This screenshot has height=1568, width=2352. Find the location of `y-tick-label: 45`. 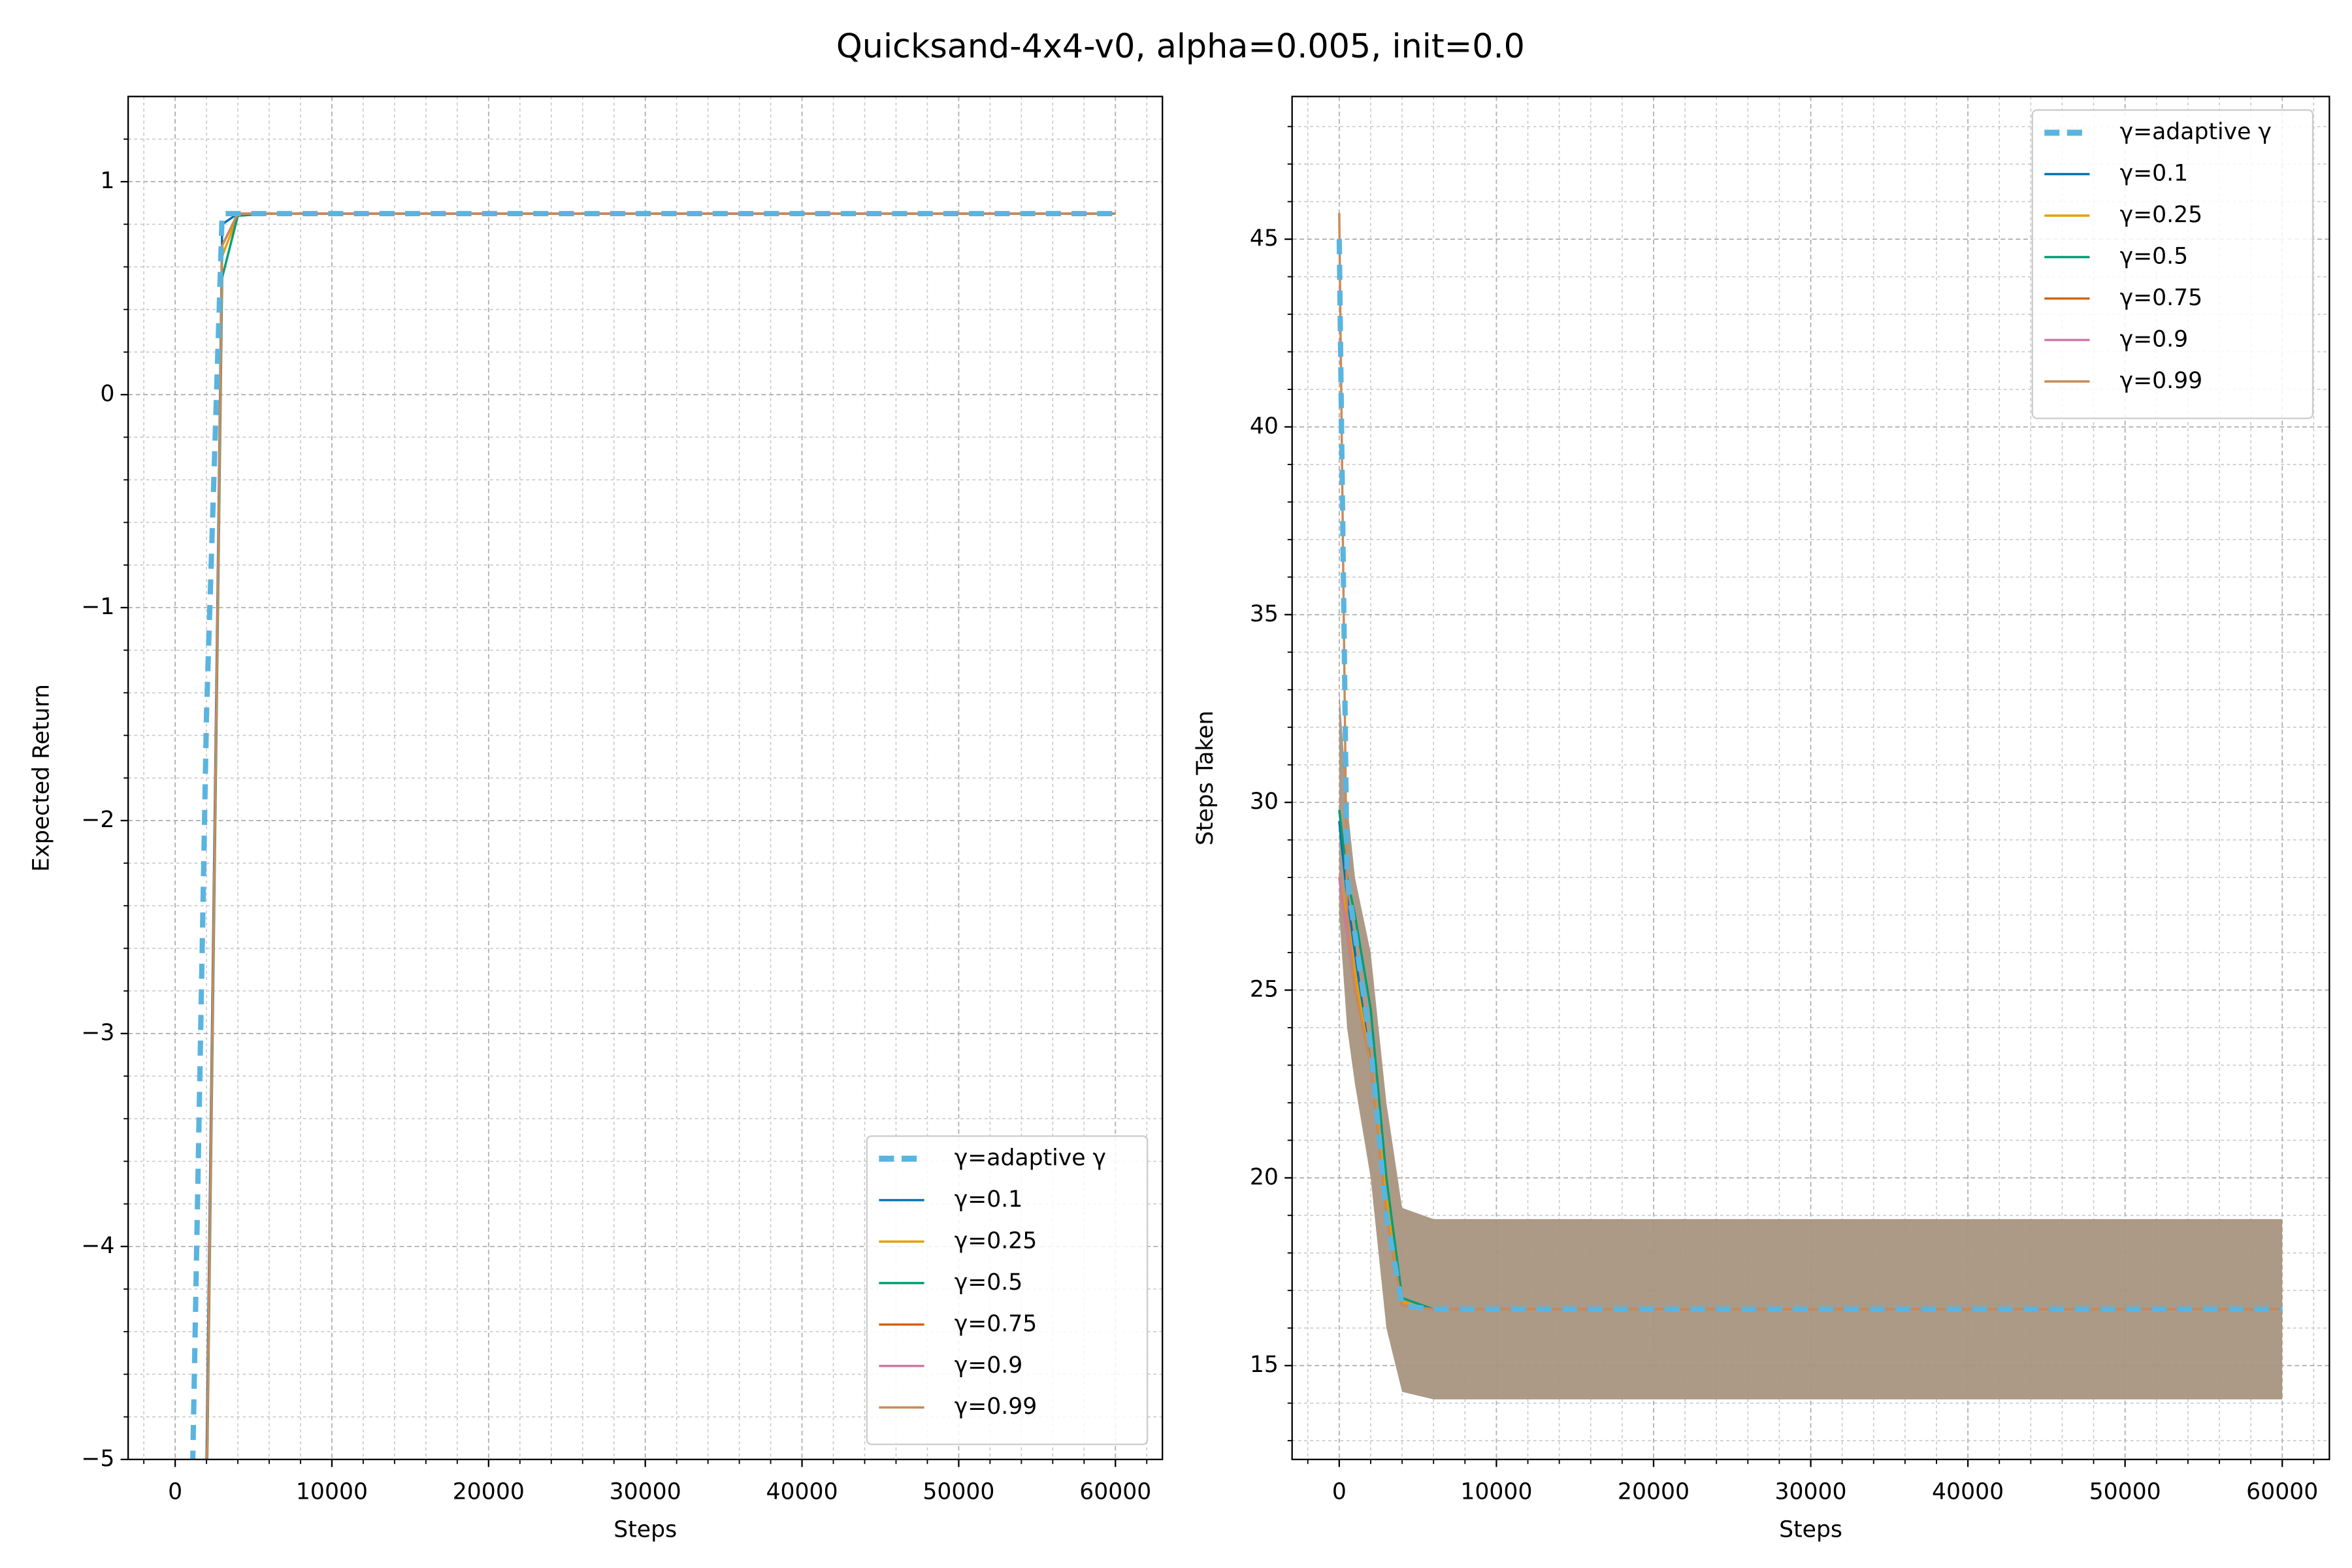

y-tick-label: 45 is located at coordinates (1264, 238).